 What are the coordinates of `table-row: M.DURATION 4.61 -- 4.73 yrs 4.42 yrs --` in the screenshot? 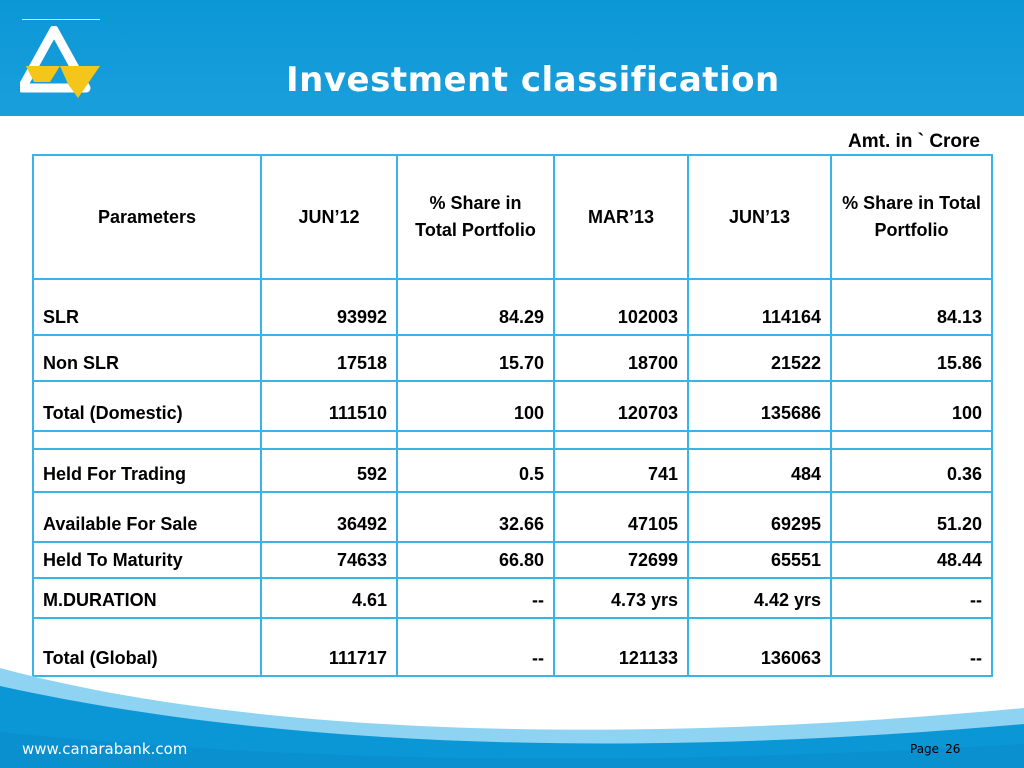 It's located at (512, 598).